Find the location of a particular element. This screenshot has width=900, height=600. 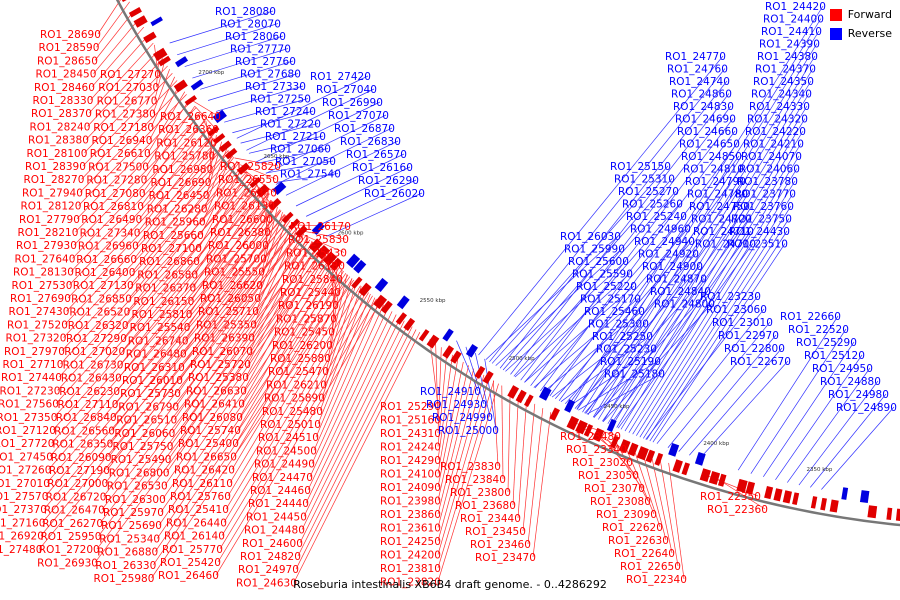

reverse-gene-label: RO1_24220 is located at coordinates (775, 132).